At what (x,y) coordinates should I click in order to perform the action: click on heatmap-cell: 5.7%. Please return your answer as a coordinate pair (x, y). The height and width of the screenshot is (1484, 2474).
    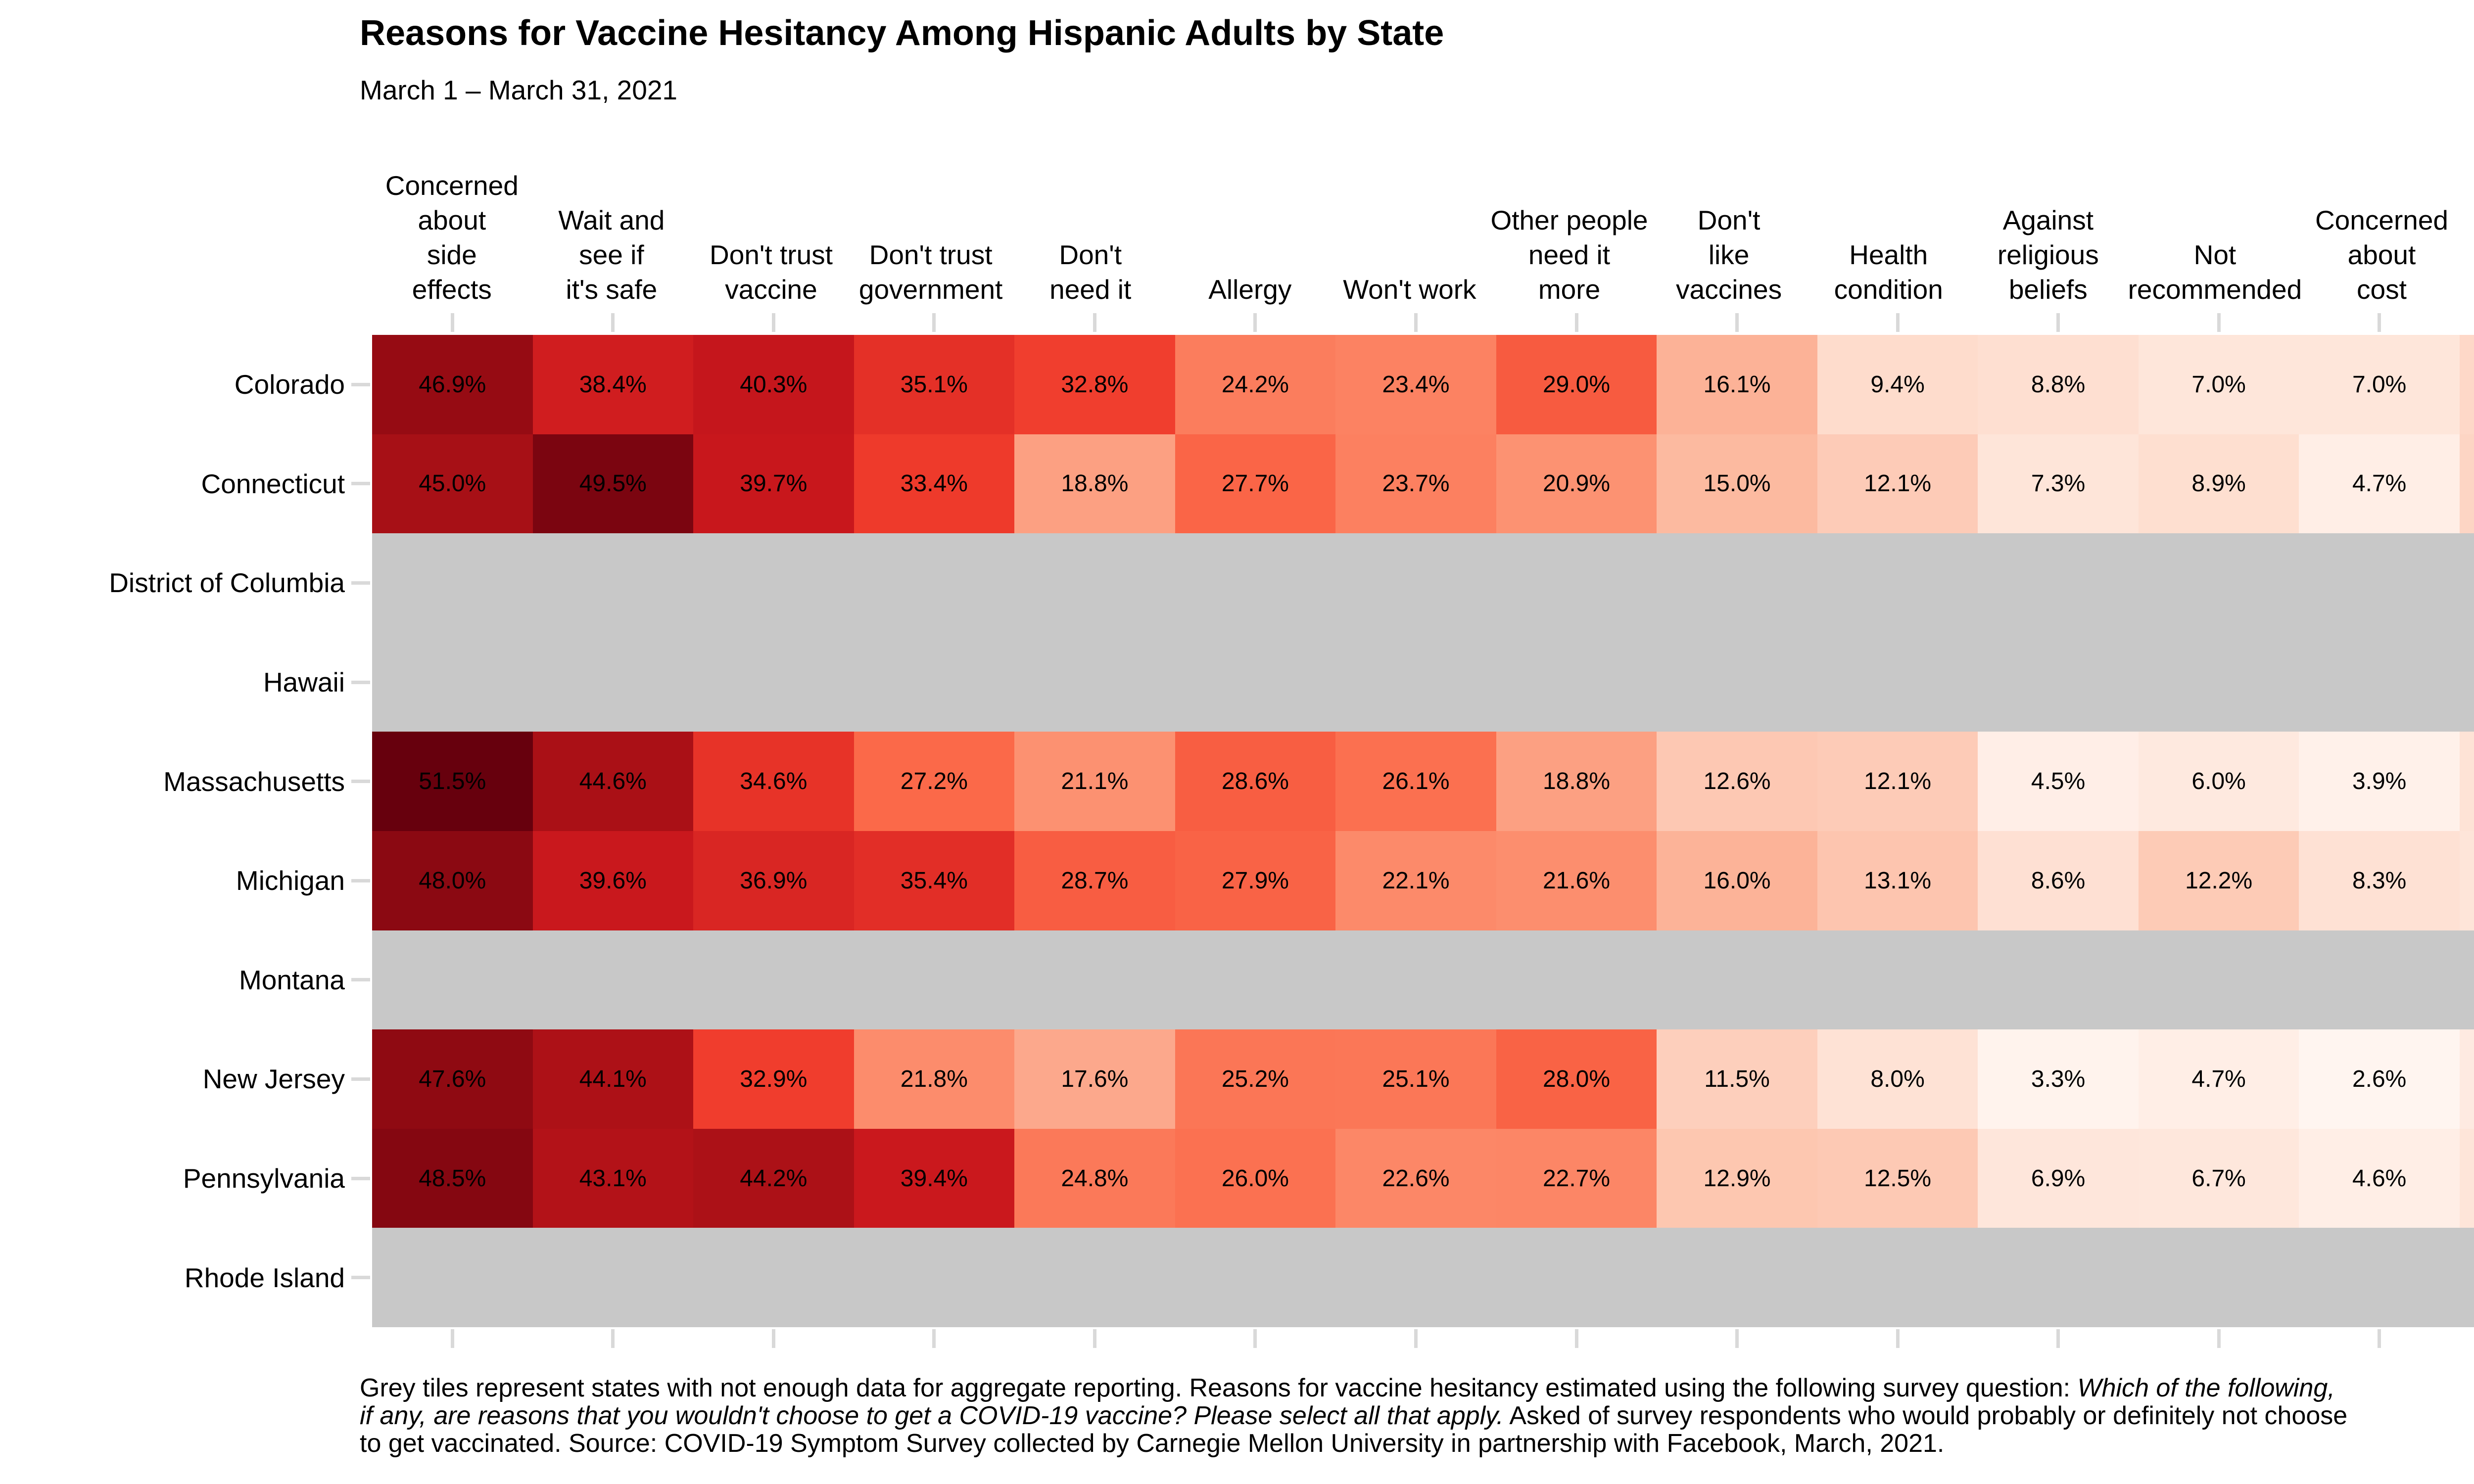
    Looking at the image, I should click on (2467, 1079).